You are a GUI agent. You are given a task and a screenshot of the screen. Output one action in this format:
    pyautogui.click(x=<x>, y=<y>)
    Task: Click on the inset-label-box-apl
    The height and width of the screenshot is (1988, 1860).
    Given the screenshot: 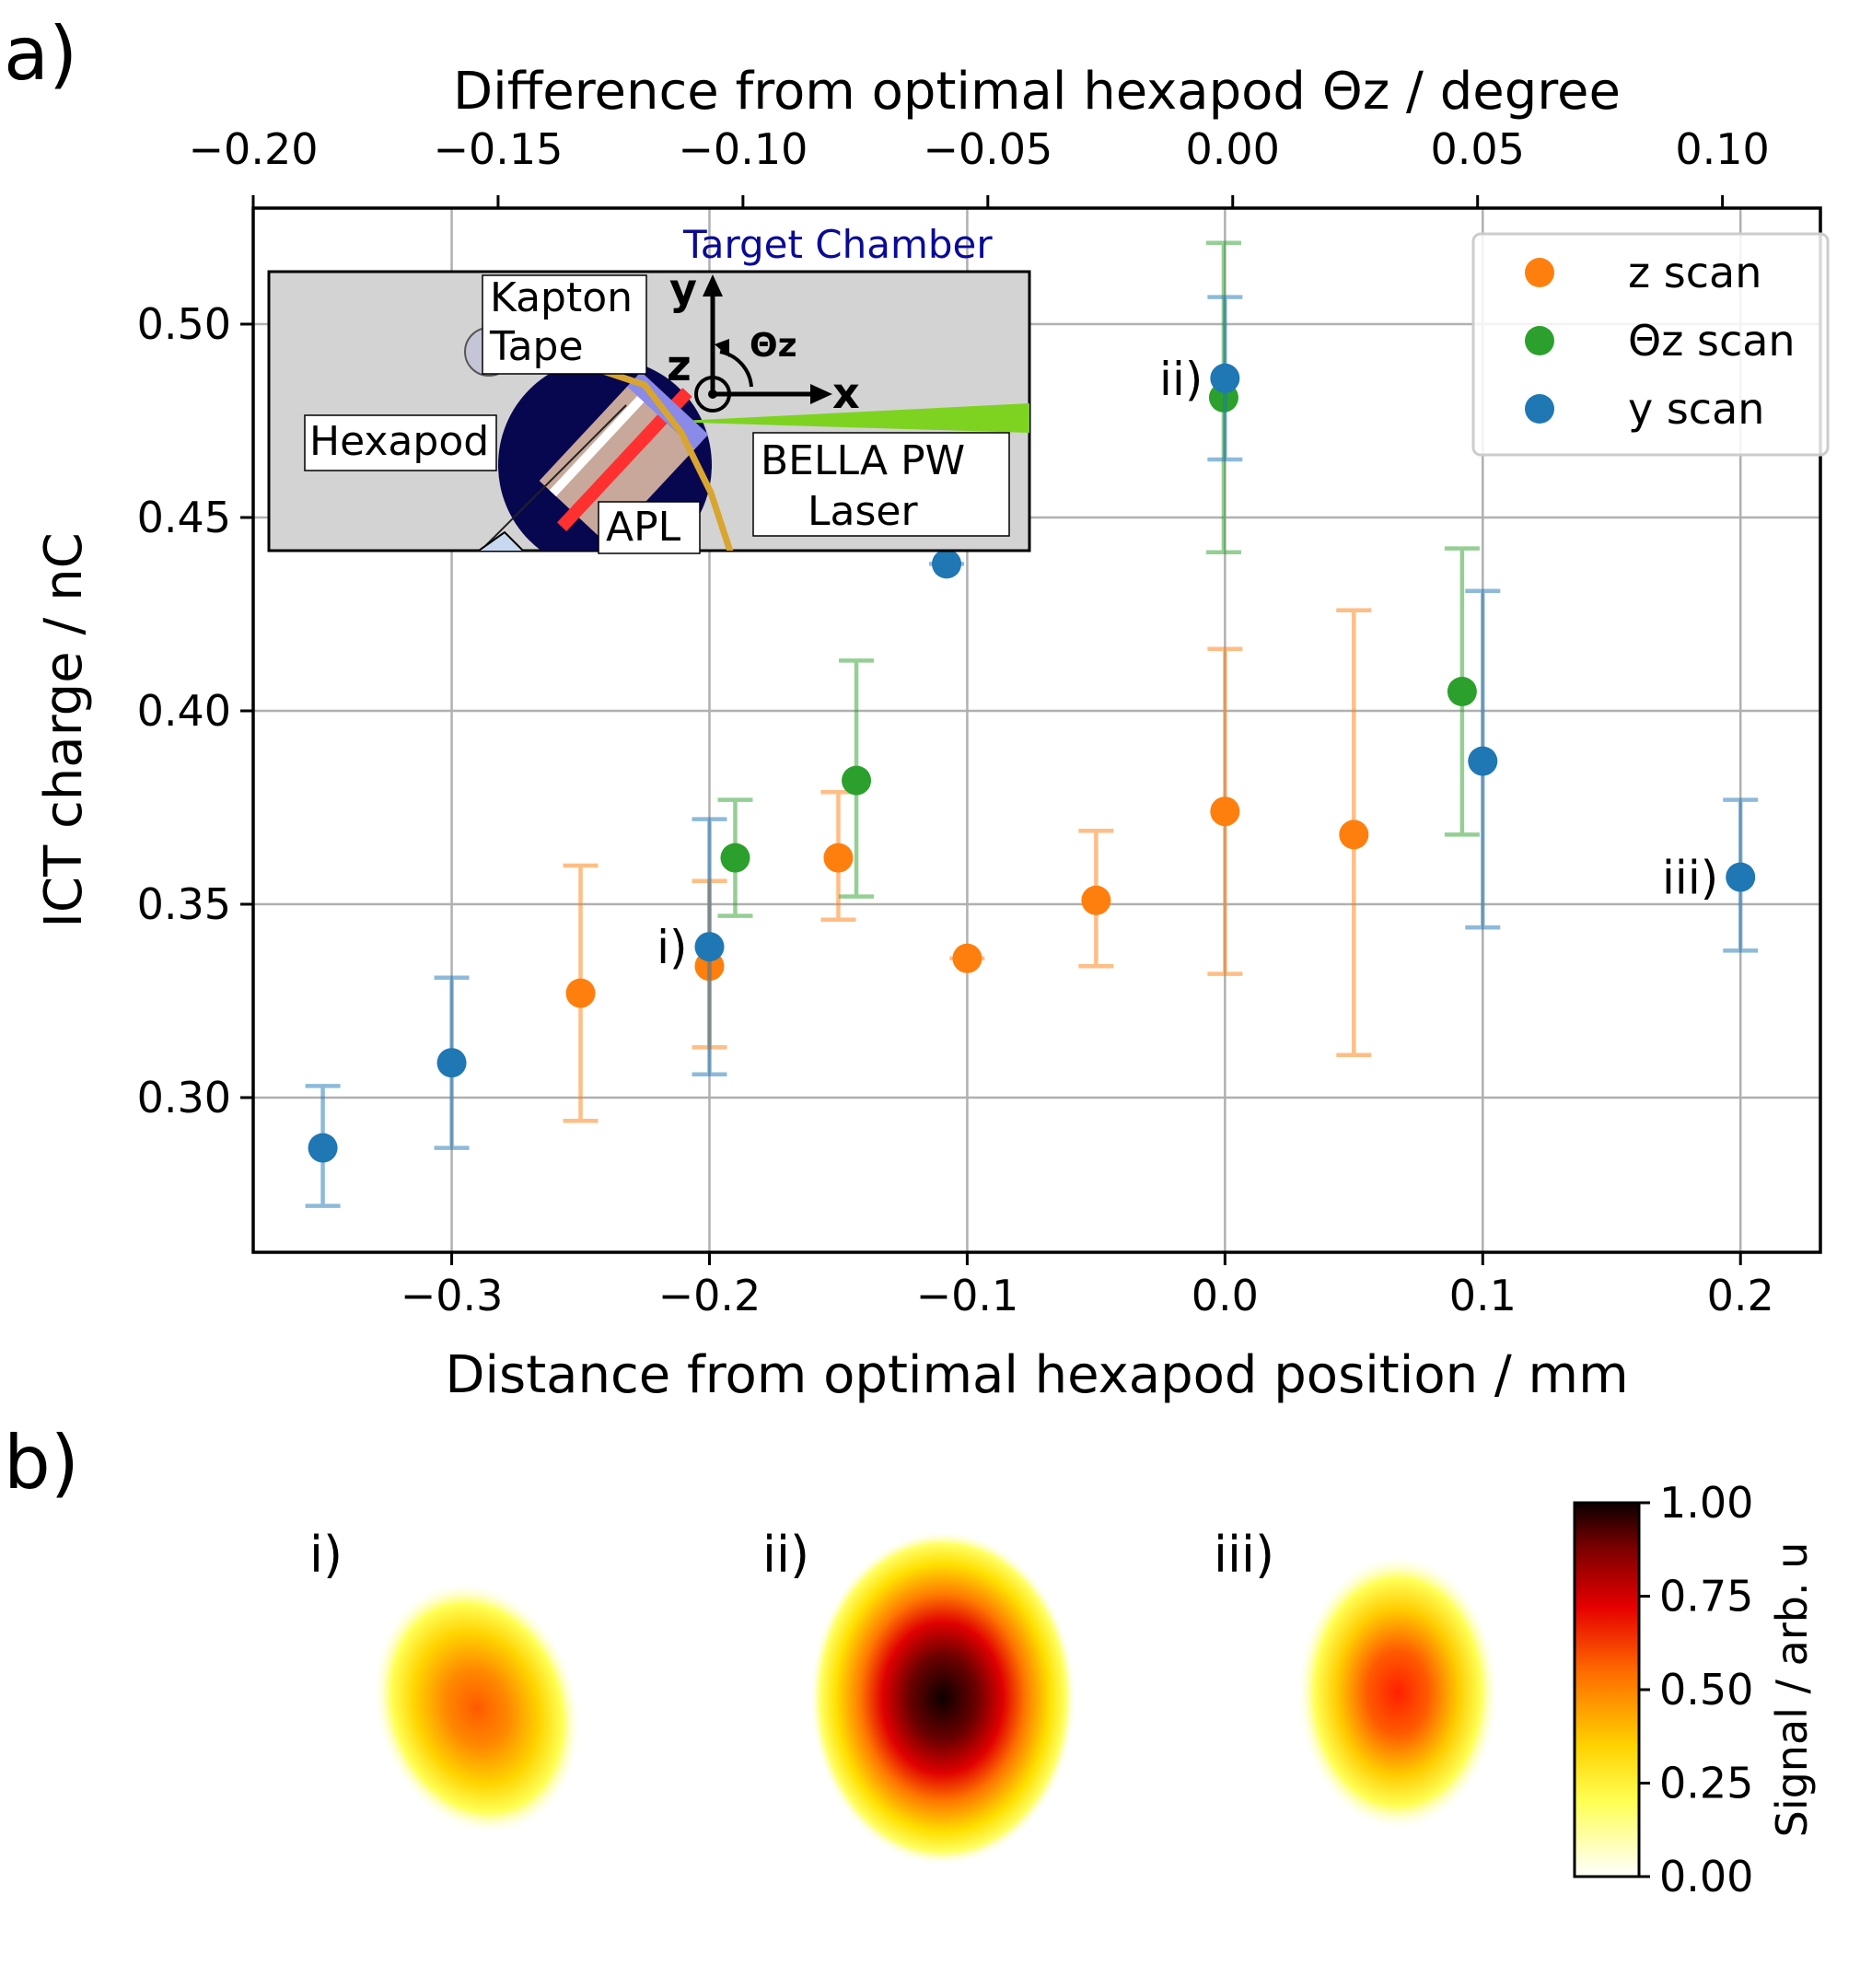 What is the action you would take?
    pyautogui.click(x=649, y=528)
    